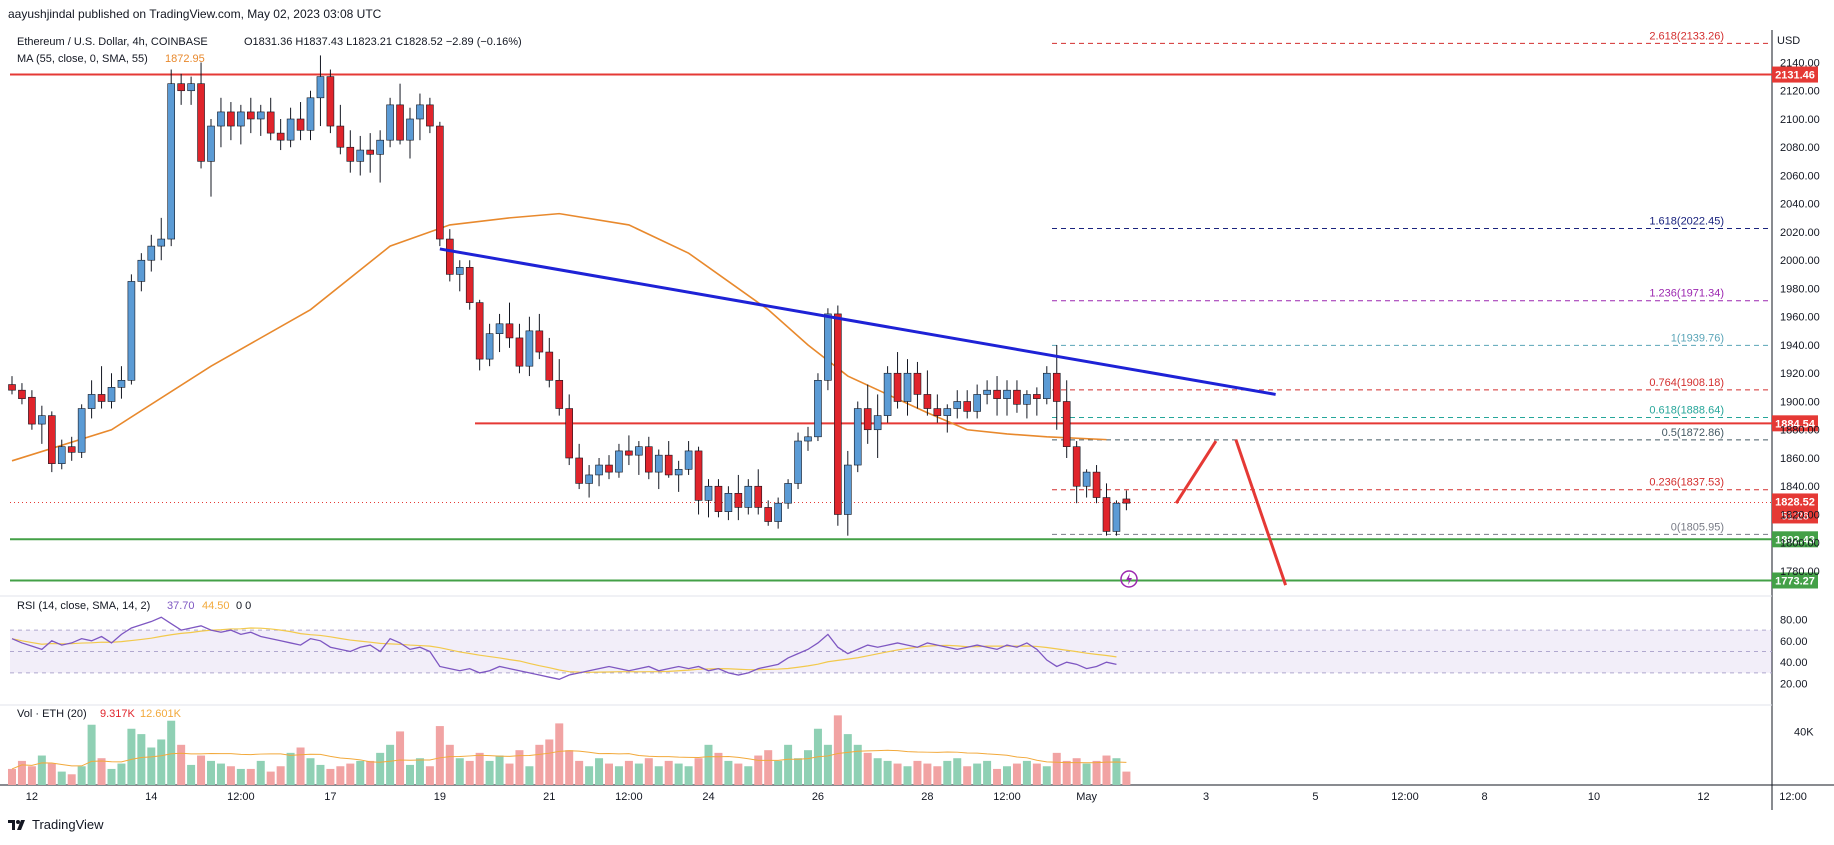 This screenshot has width=1834, height=845. What do you see at coordinates (1795, 516) in the screenshot?
I see `countdown-text: 51:26` at bounding box center [1795, 516].